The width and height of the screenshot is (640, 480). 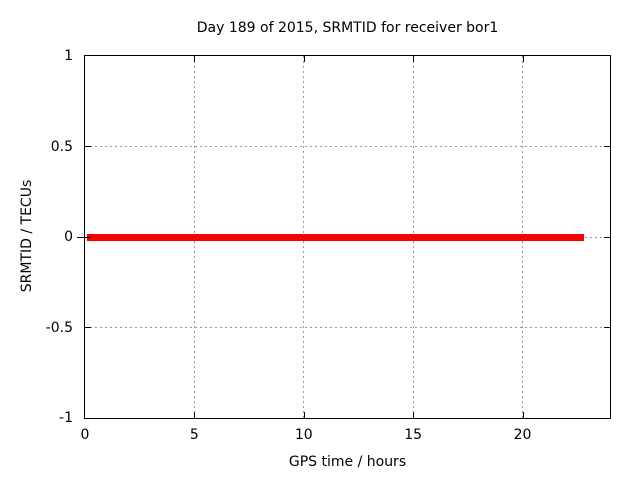 What do you see at coordinates (607, 146) in the screenshot?
I see `y-tick-right-0.5` at bounding box center [607, 146].